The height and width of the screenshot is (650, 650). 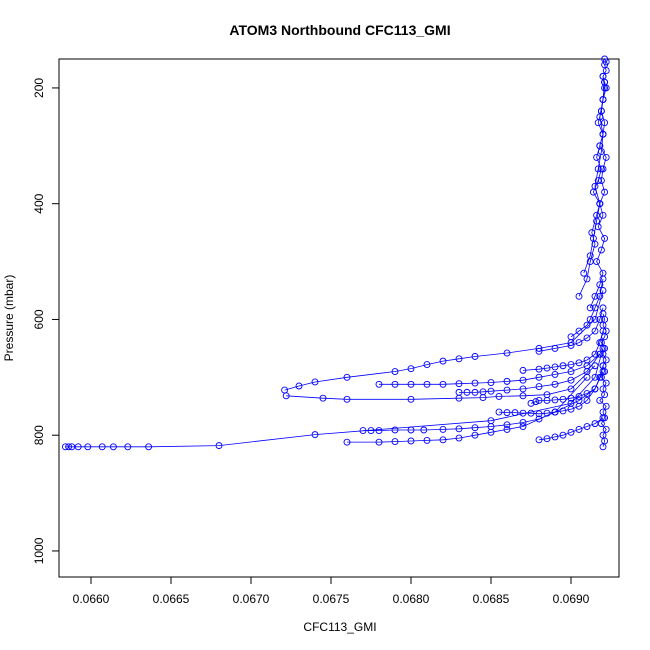 What do you see at coordinates (39, 88) in the screenshot?
I see `y-tick-label: 200` at bounding box center [39, 88].